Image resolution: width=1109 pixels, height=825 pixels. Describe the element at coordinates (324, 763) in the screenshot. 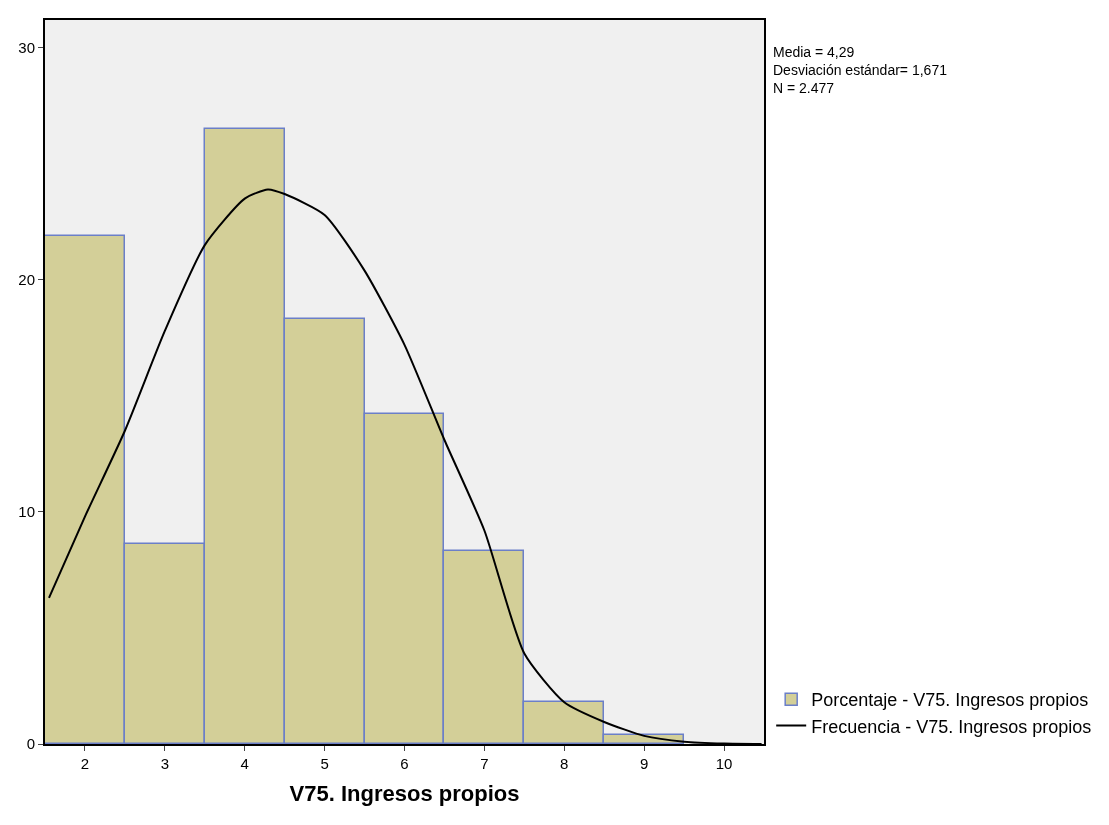

I see `x-tick-label: 5` at that location.